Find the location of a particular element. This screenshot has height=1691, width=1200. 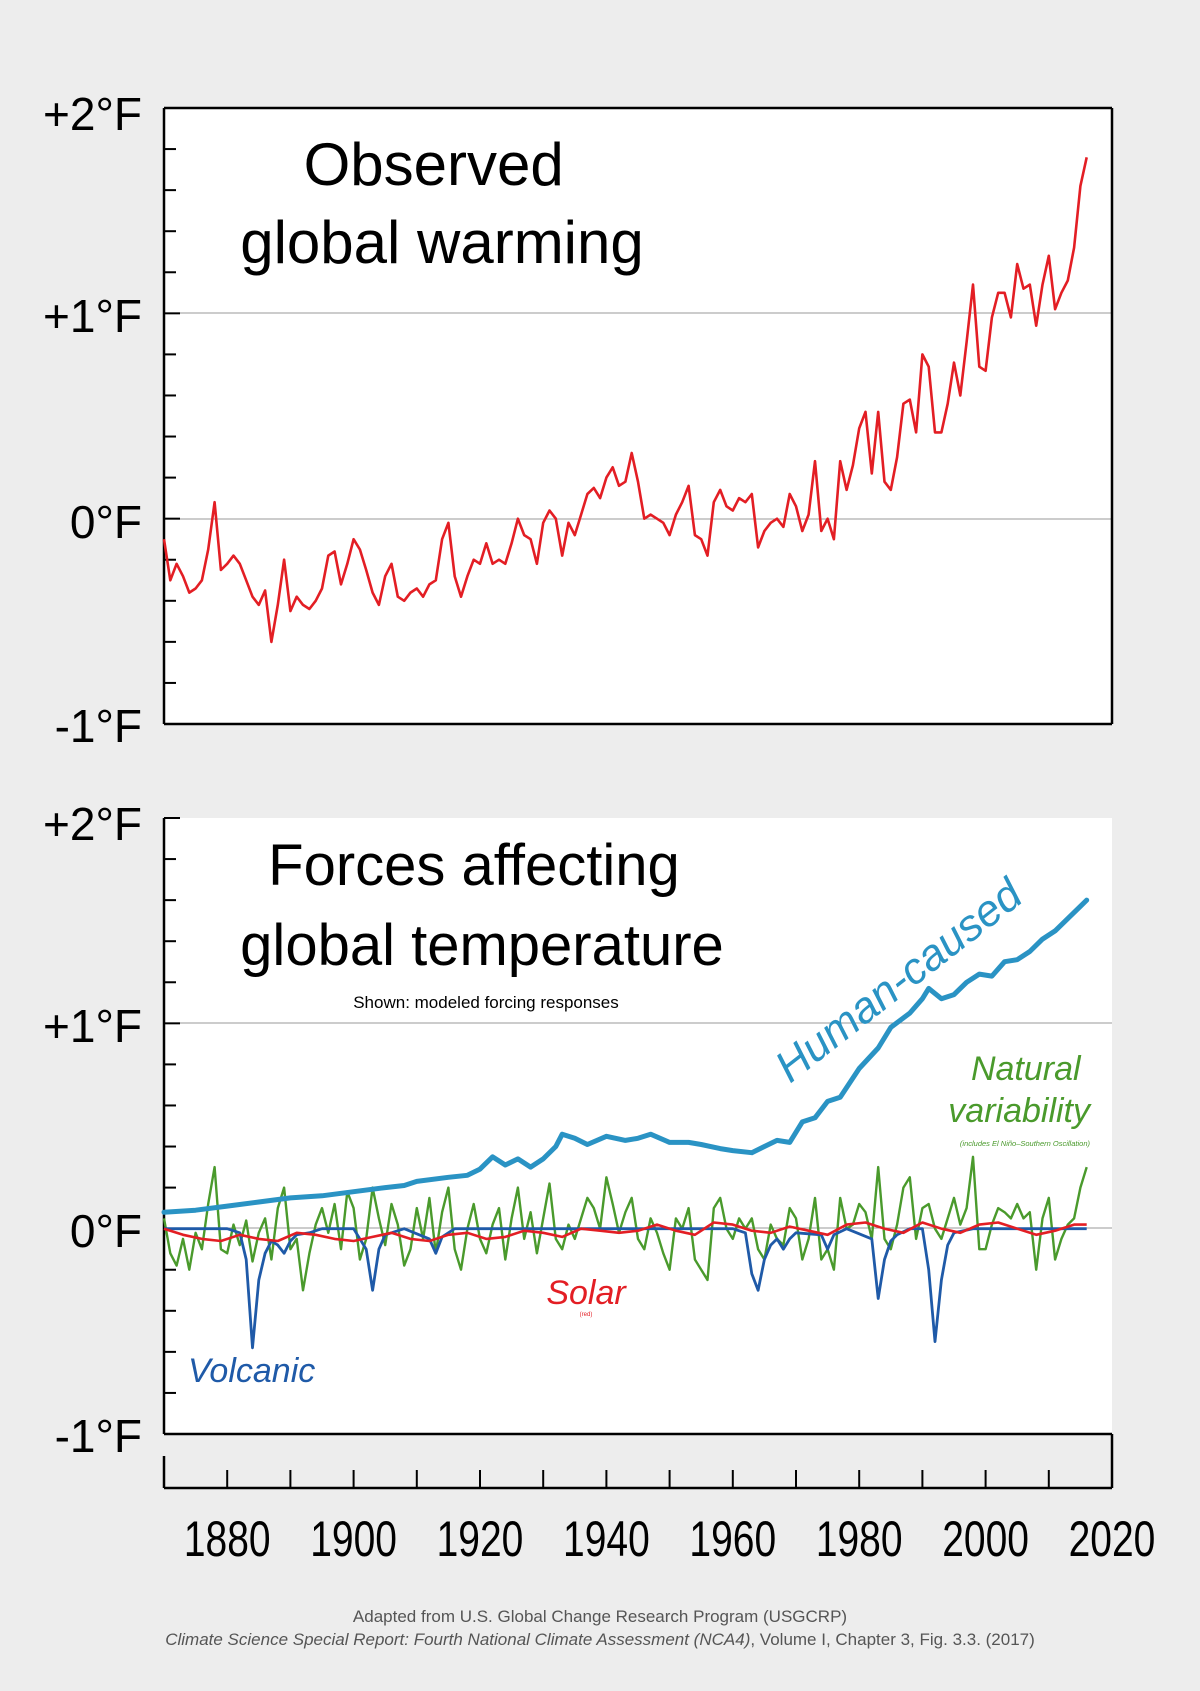

x-tick-label: 2020 is located at coordinates (1112, 1538).